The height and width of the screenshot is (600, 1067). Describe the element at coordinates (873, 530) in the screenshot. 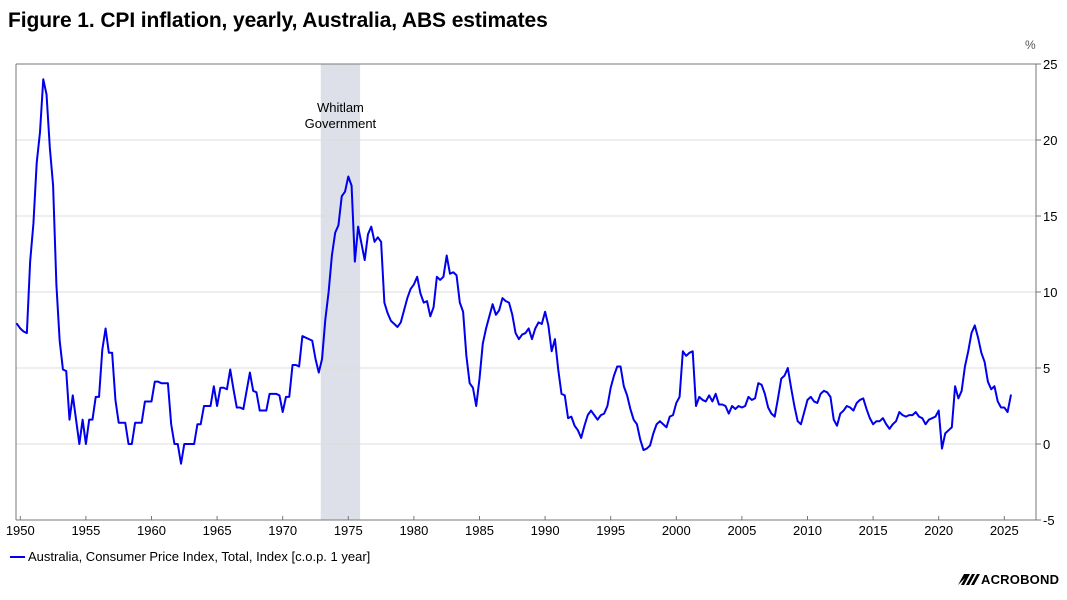

I see `x-tick-label: 2015` at that location.